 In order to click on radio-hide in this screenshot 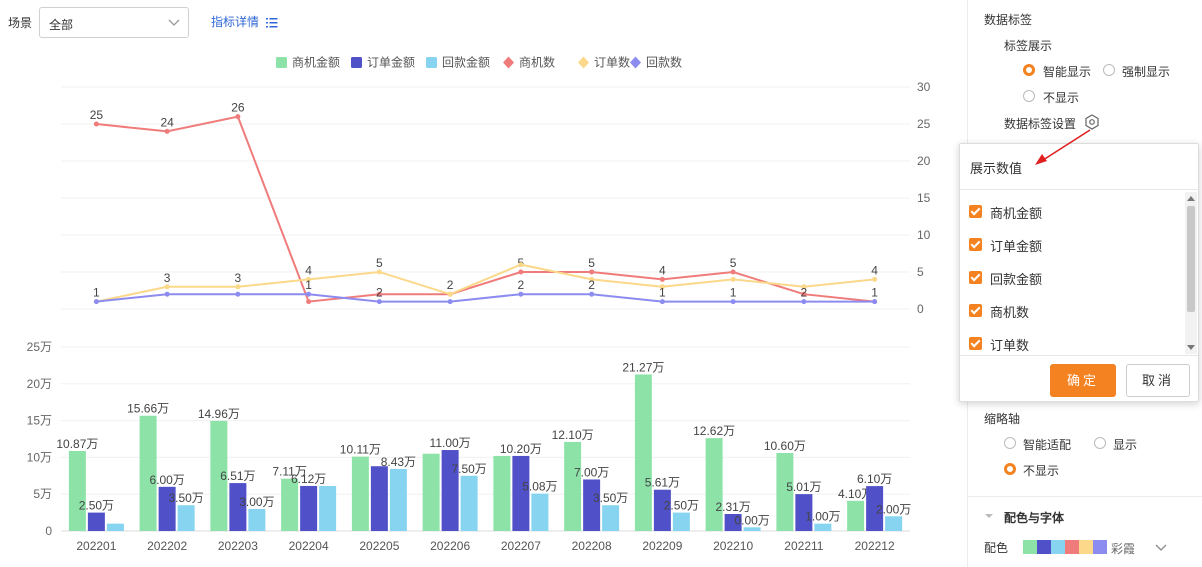, I will do `click(1029, 96)`.